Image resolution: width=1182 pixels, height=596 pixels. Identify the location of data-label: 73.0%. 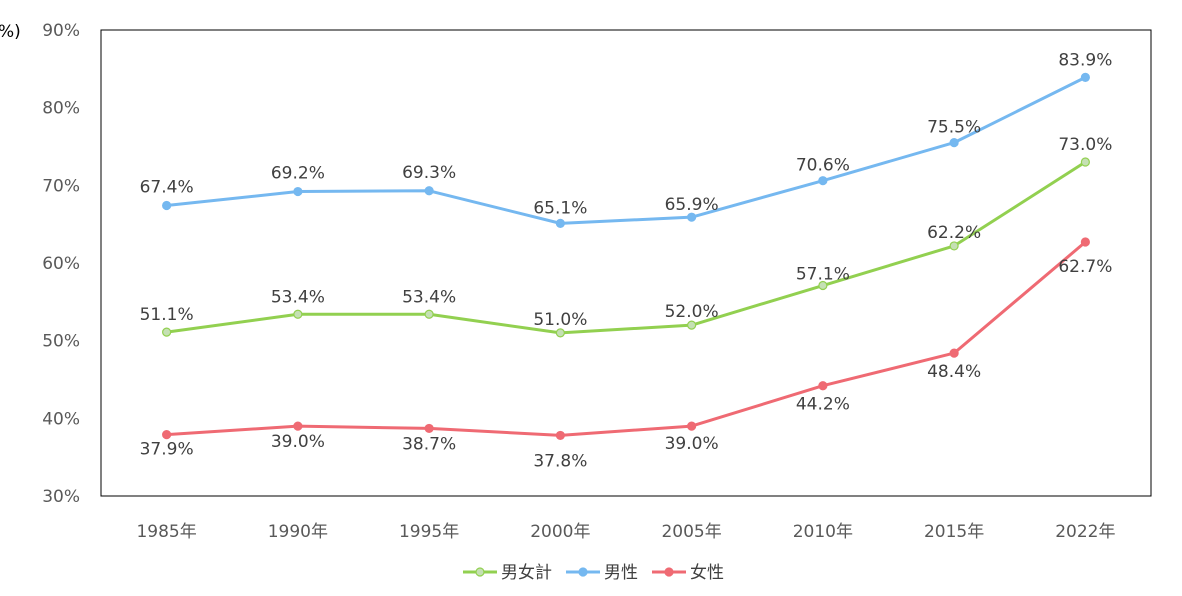
(1085, 145).